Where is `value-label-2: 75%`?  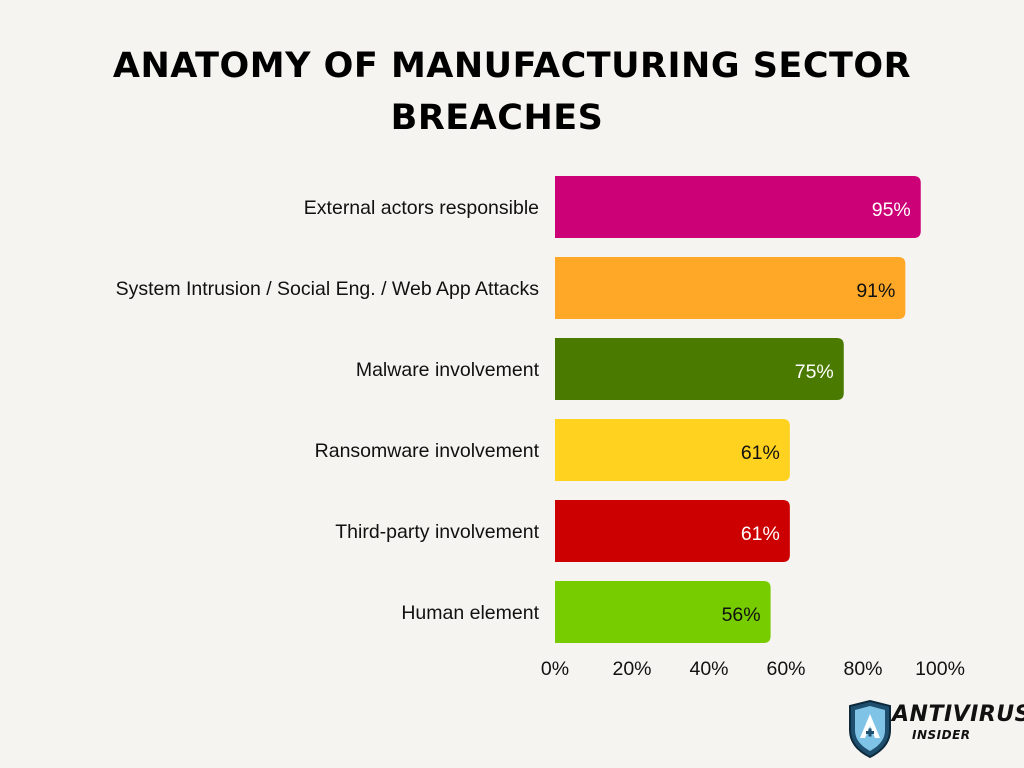
value-label-2: 75% is located at coordinates (814, 372).